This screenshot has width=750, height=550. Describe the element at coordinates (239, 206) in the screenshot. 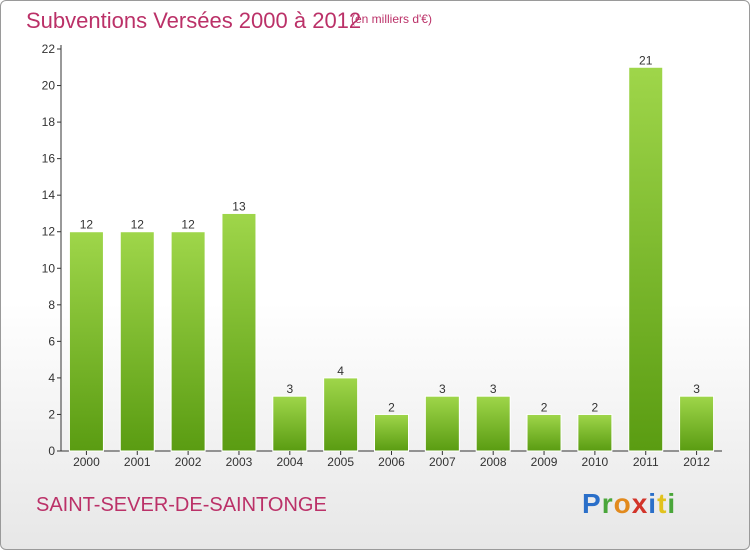

I see `data-label-2003: 13` at that location.